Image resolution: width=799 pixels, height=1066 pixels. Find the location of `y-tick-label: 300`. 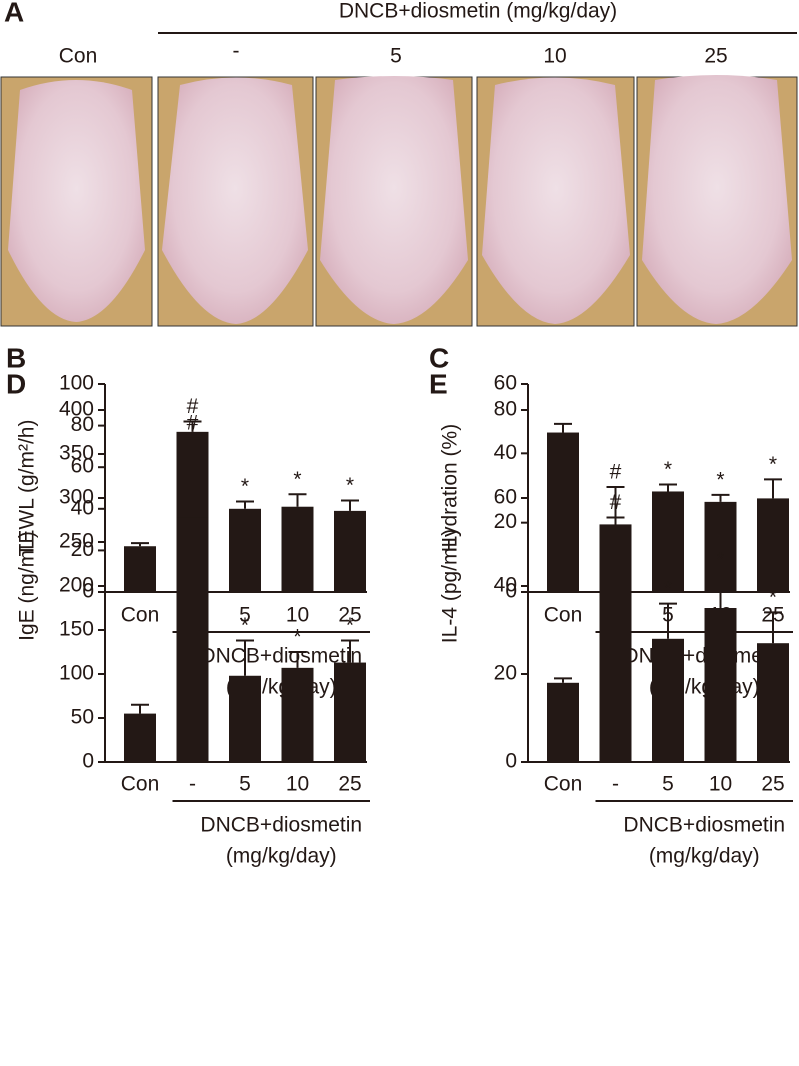

y-tick-label: 300 is located at coordinates (76, 497).